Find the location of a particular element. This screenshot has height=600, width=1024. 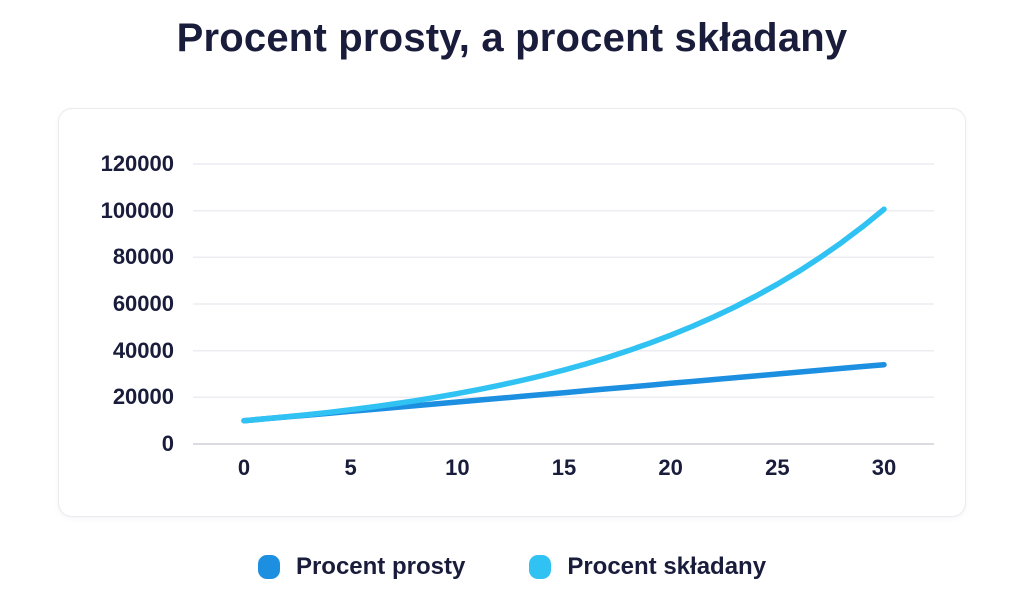

legend: Procent prosty Procent składany is located at coordinates (512, 567).